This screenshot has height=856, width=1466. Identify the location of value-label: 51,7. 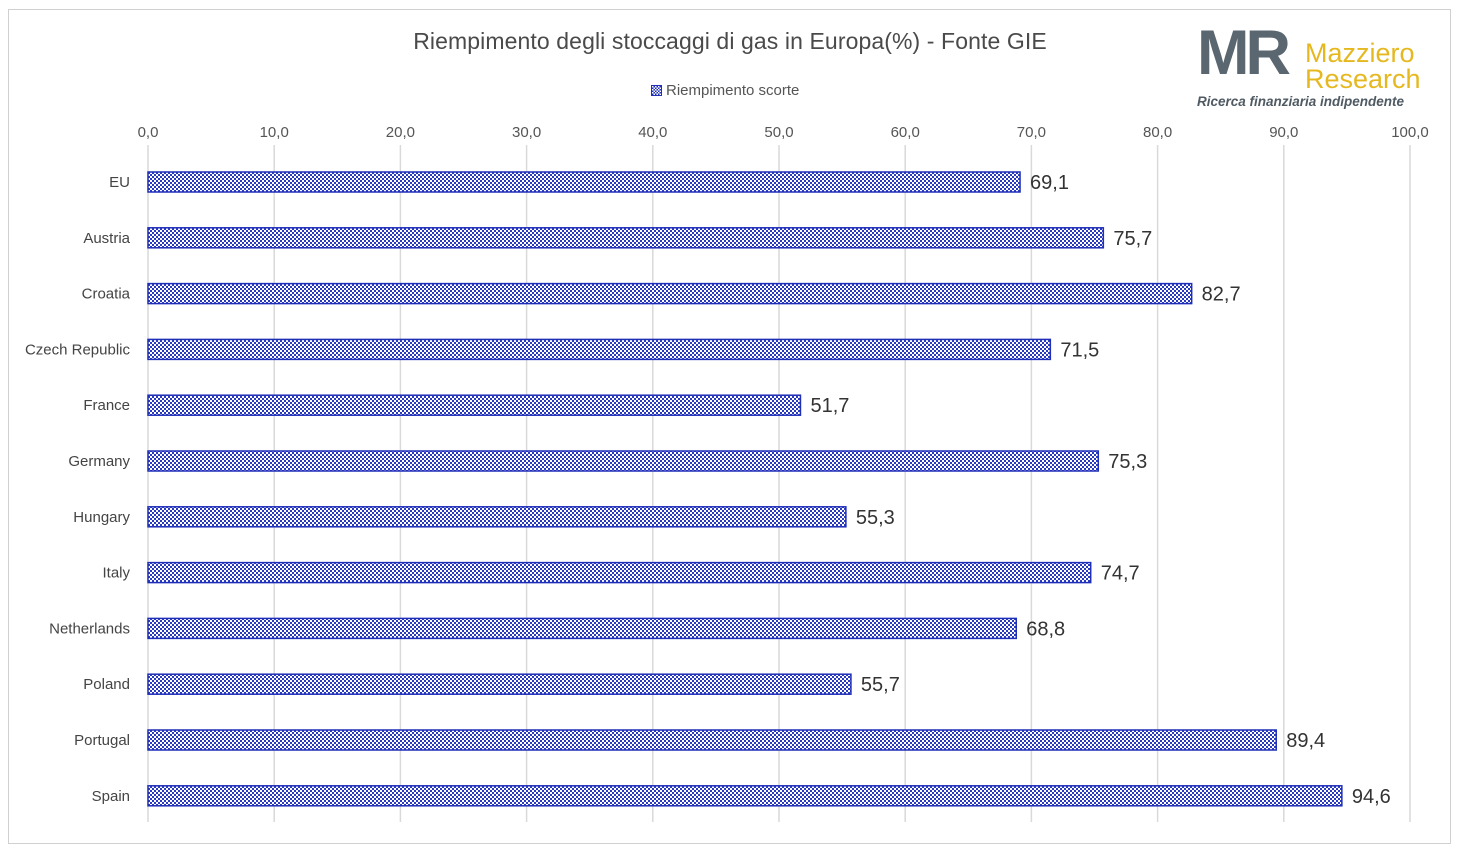
(829, 406).